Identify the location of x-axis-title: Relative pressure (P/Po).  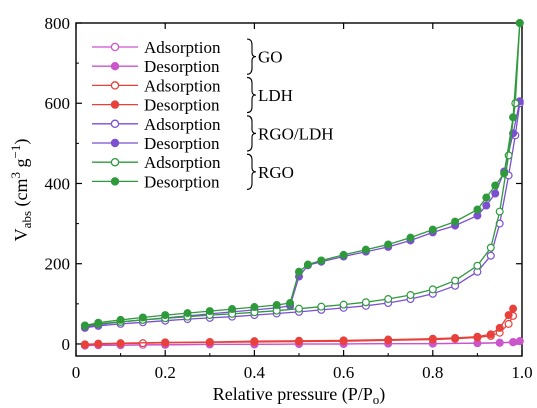
(299, 395).